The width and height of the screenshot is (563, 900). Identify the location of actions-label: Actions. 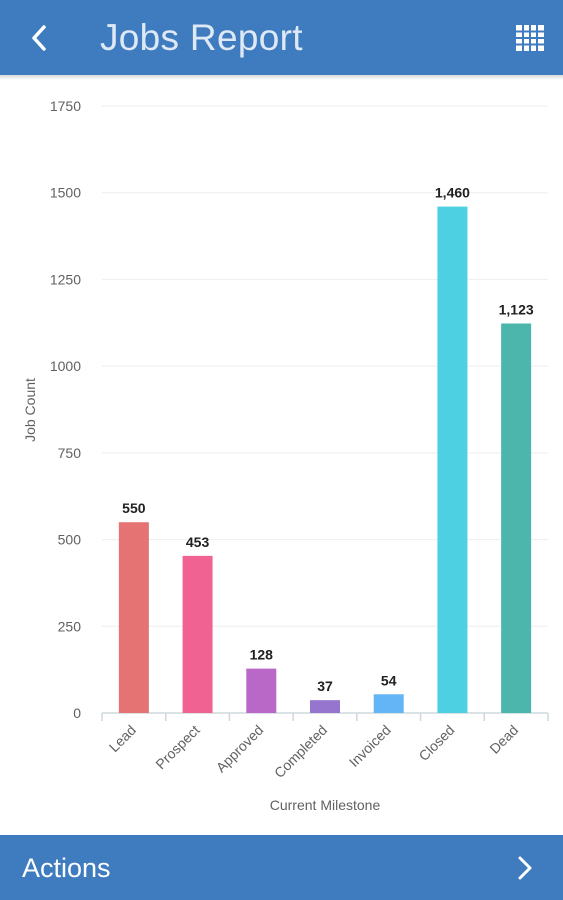
(66, 868).